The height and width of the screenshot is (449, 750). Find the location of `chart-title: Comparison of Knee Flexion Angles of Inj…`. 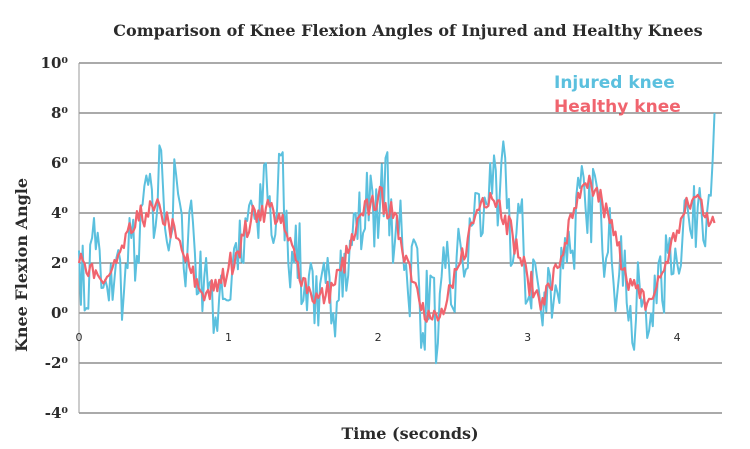

chart-title: Comparison of Knee Flexion Angles of Inj… is located at coordinates (407, 30).